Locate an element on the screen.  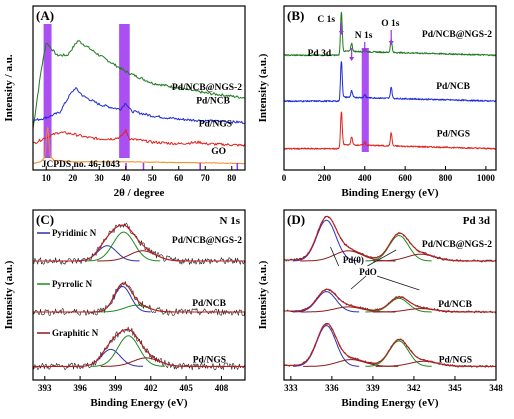
panel-d-series-label-pd-ncb-ngs-2: Pd/NCB@NGS-2 is located at coordinates (457, 245).